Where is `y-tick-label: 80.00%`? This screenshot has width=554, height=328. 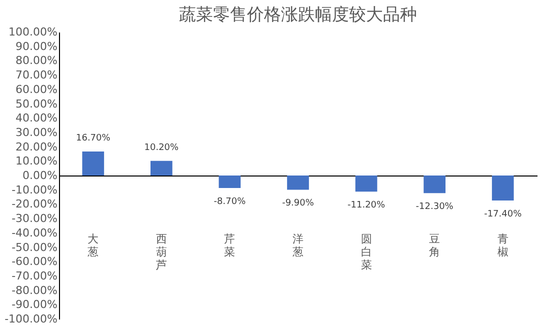 y-tick-label: 80.00% is located at coordinates (37, 61).